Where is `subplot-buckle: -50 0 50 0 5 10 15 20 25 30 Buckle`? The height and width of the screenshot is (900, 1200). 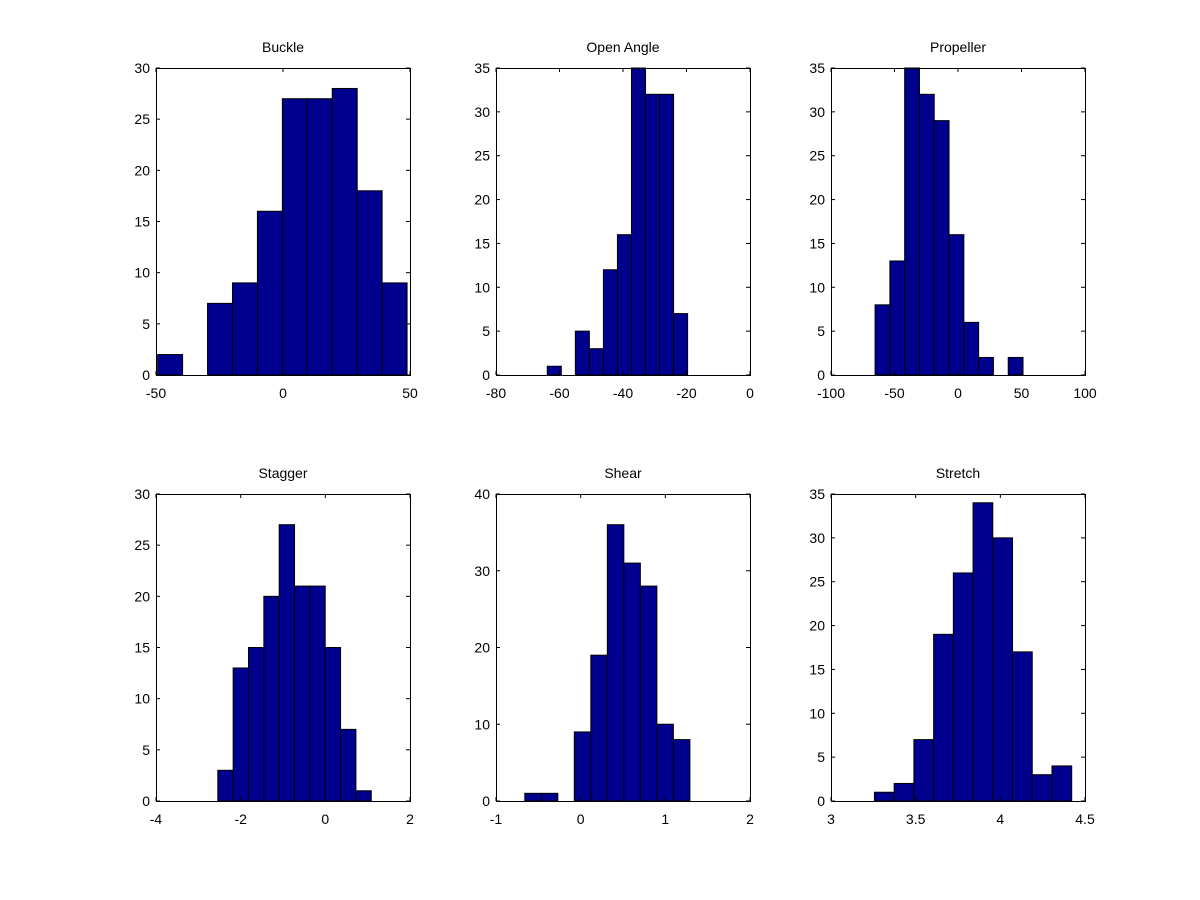 subplot-buckle: -50 0 50 0 5 10 15 20 25 30 Buckle is located at coordinates (276, 220).